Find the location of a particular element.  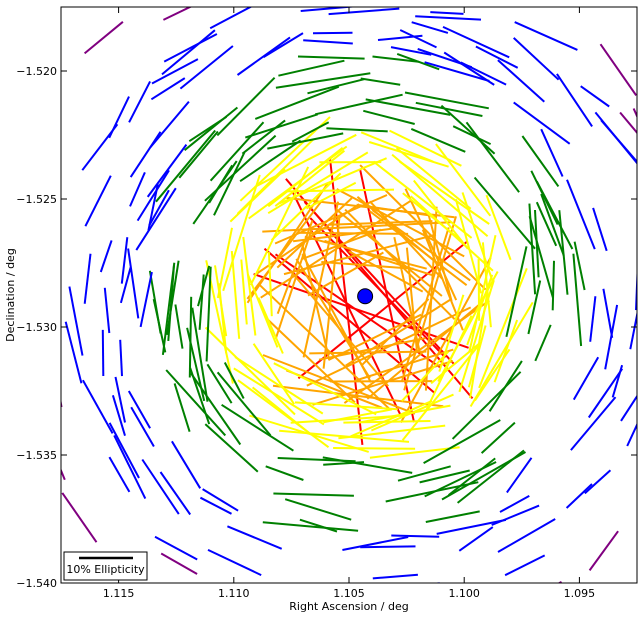

legend-label: 10% Ellipticity is located at coordinates (105, 569).